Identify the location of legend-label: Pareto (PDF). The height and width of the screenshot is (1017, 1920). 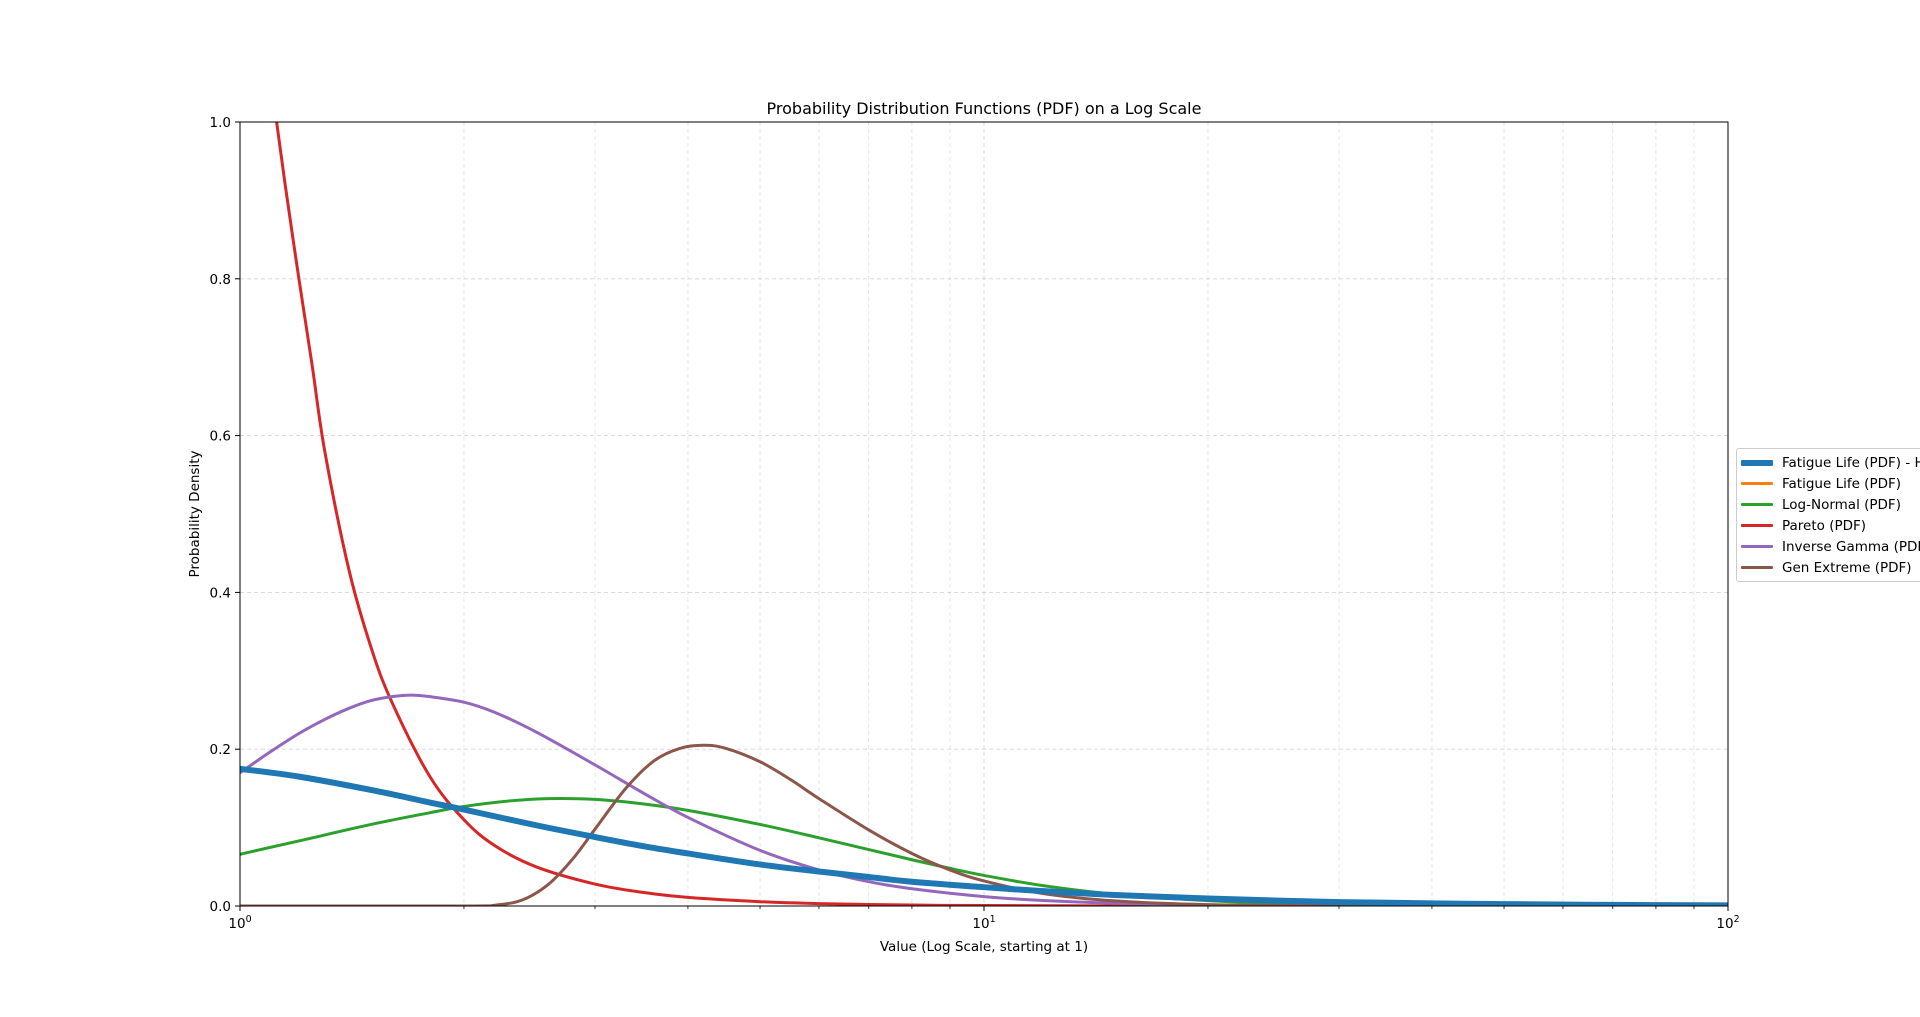
(1824, 525).